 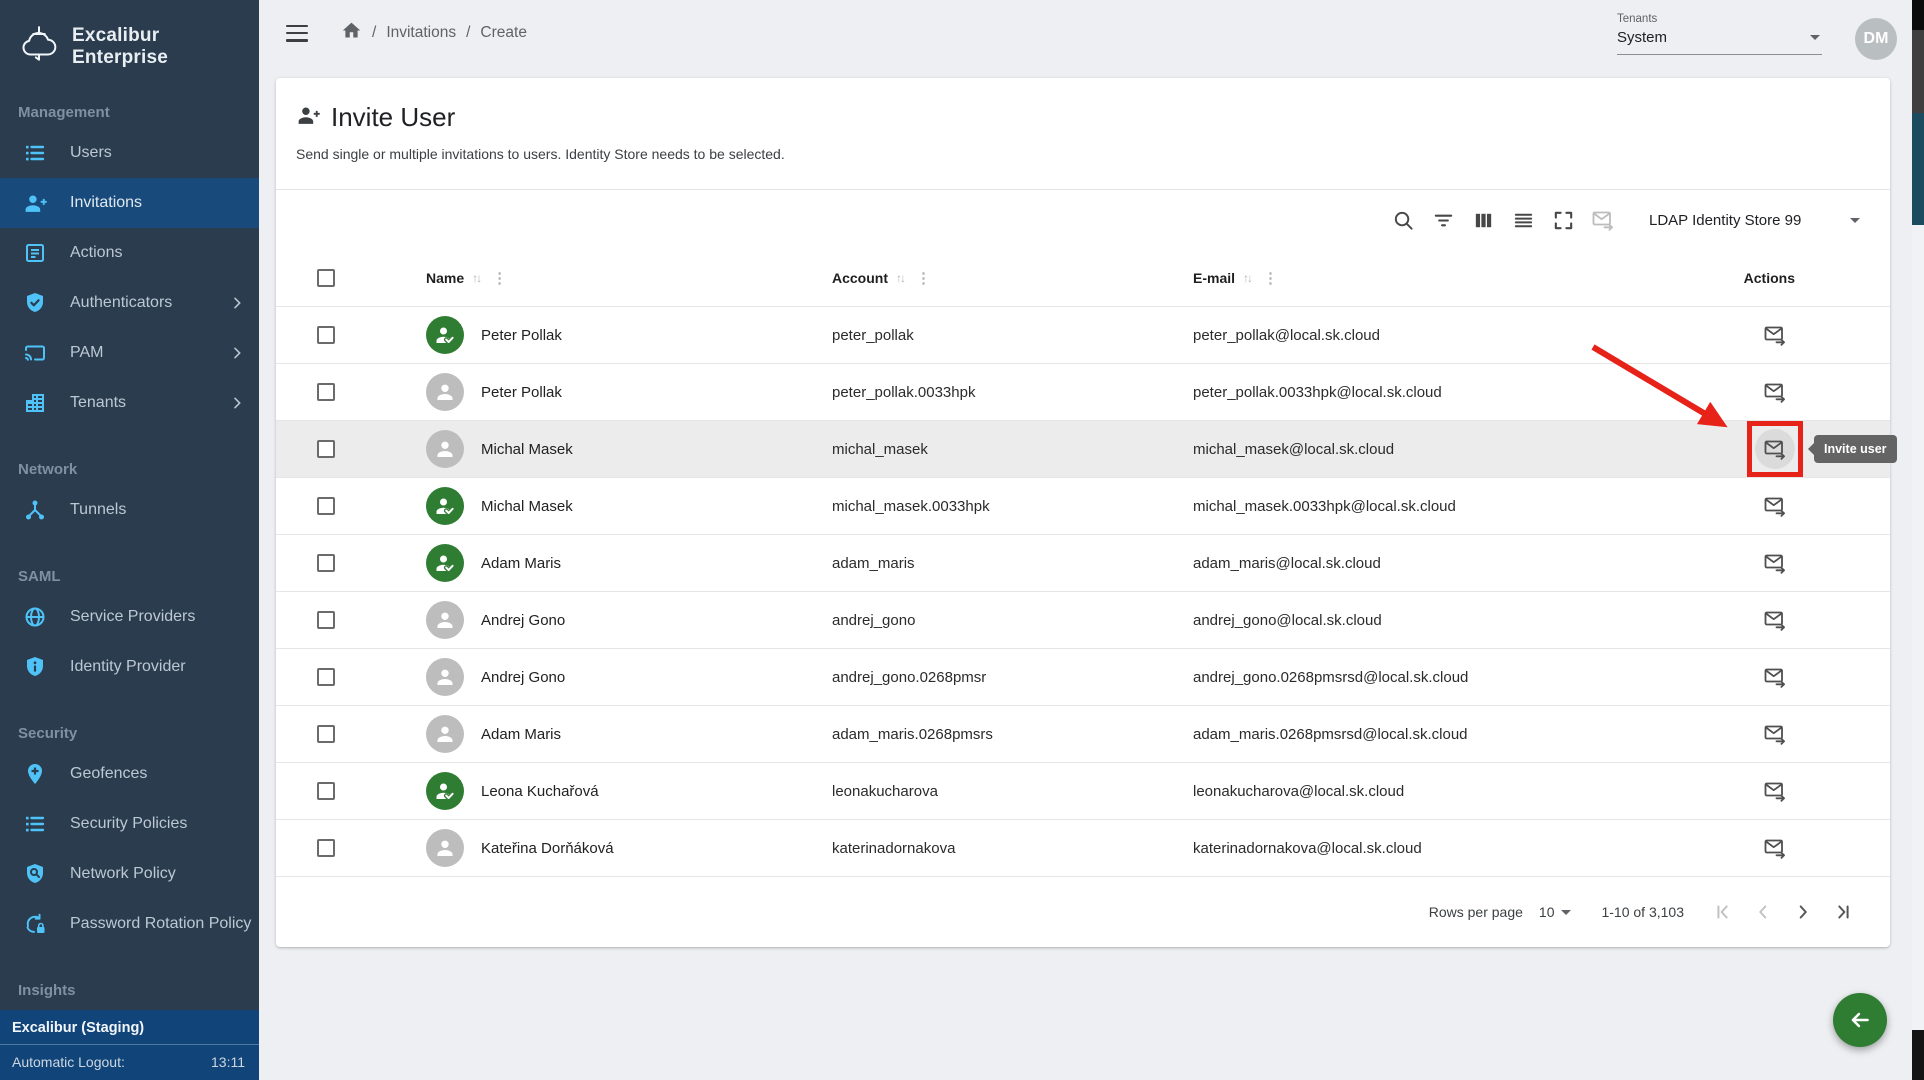 I want to click on breadcrumb-create: Create, so click(x=503, y=32).